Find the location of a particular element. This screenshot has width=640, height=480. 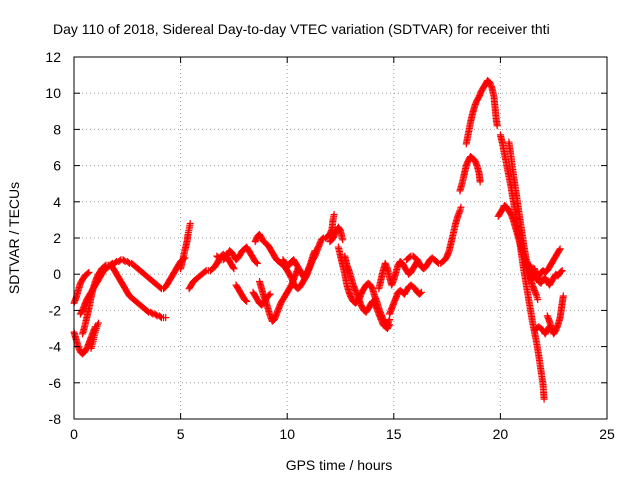

y-tick-label: -2 is located at coordinates (55, 310).